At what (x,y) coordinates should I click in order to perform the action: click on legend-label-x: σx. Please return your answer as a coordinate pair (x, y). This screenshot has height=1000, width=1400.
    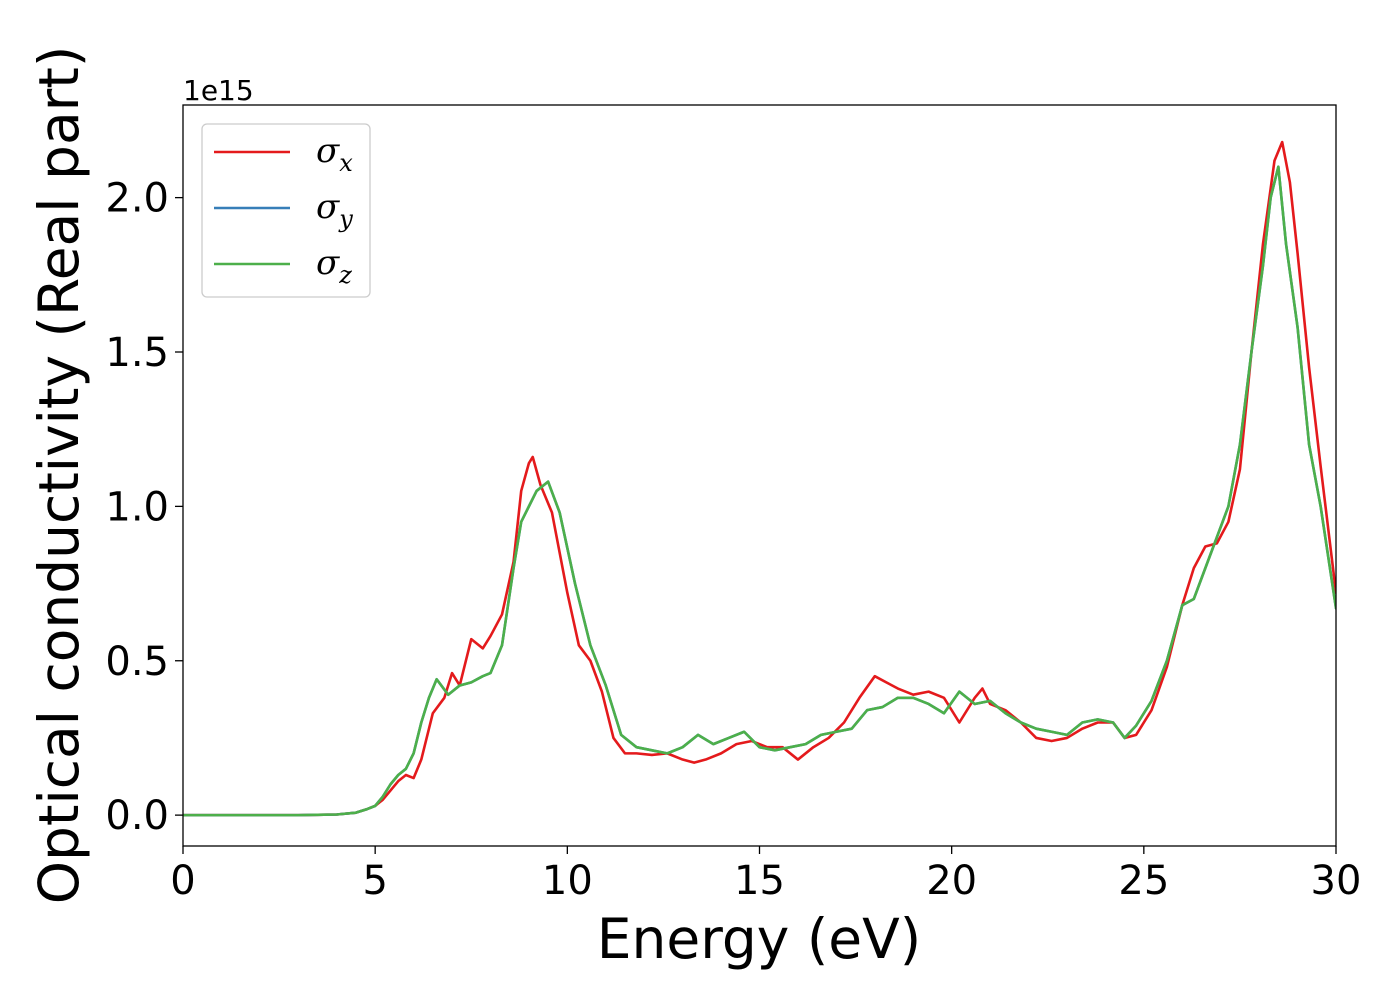
    Looking at the image, I should click on (334, 154).